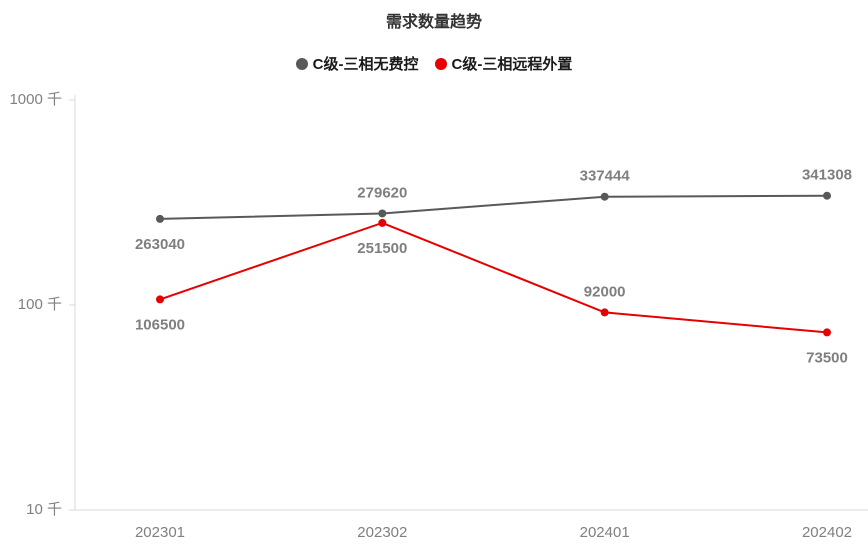 This screenshot has width=868, height=555. What do you see at coordinates (827, 357) in the screenshot?
I see `data-label: 73500` at bounding box center [827, 357].